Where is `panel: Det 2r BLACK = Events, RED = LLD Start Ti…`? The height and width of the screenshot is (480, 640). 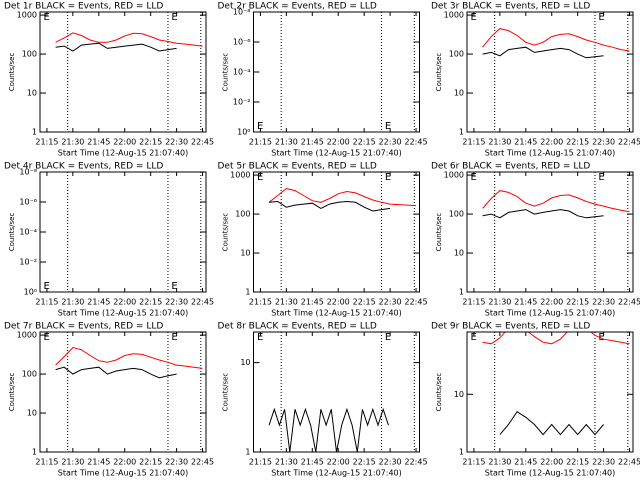 panel: Det 2r BLACK = Events, RED = LLD Start Ti… is located at coordinates (323, 80).